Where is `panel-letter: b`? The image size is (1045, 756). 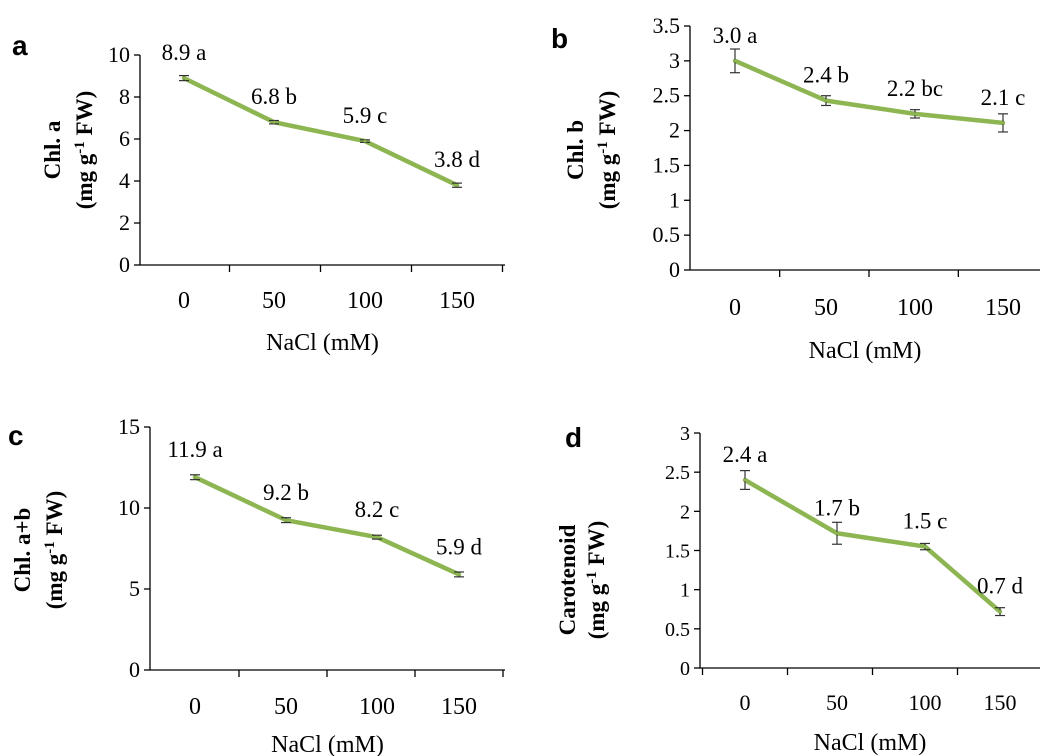 panel-letter: b is located at coordinates (559, 38).